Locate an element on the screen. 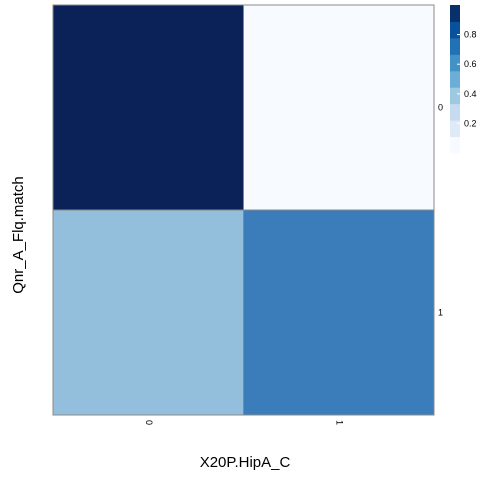 The height and width of the screenshot is (480, 480). x-axis-label: X20P.HipA_C is located at coordinates (245, 462).